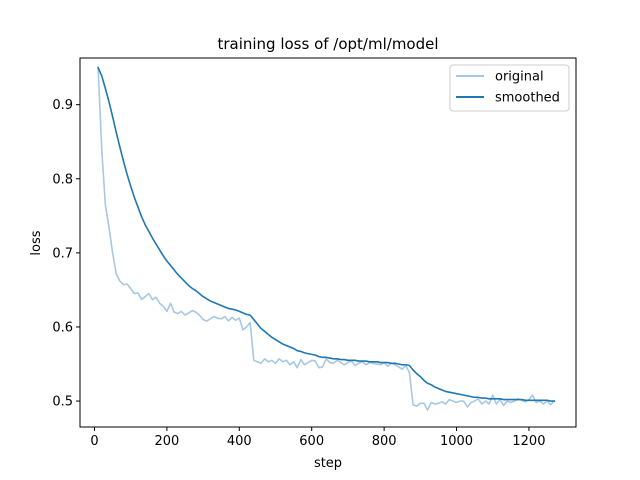 The height and width of the screenshot is (480, 640). Describe the element at coordinates (166, 441) in the screenshot. I see `x-tick-label: 200` at that location.